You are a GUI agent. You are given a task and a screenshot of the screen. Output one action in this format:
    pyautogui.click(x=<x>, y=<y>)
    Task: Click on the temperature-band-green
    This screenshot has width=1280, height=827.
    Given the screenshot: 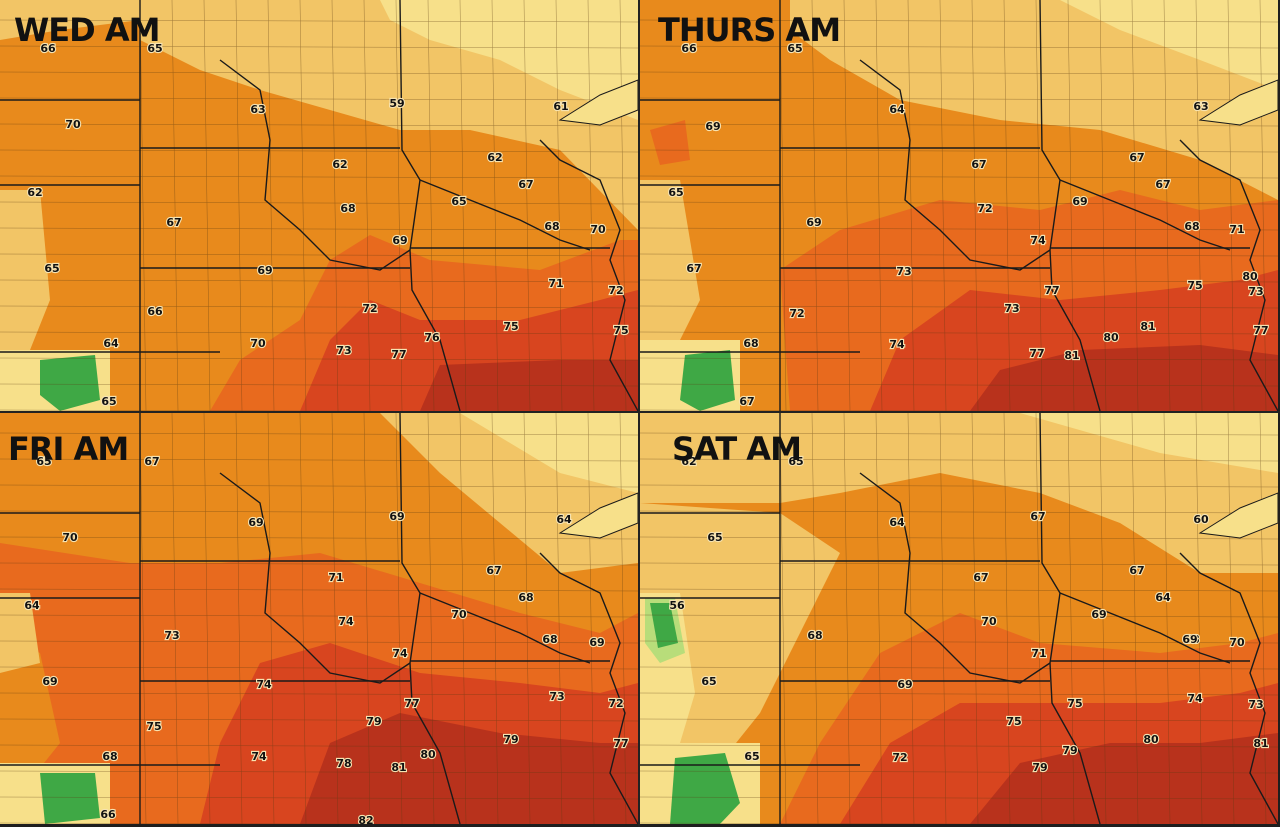 What is the action you would take?
    pyautogui.click(x=705, y=788)
    